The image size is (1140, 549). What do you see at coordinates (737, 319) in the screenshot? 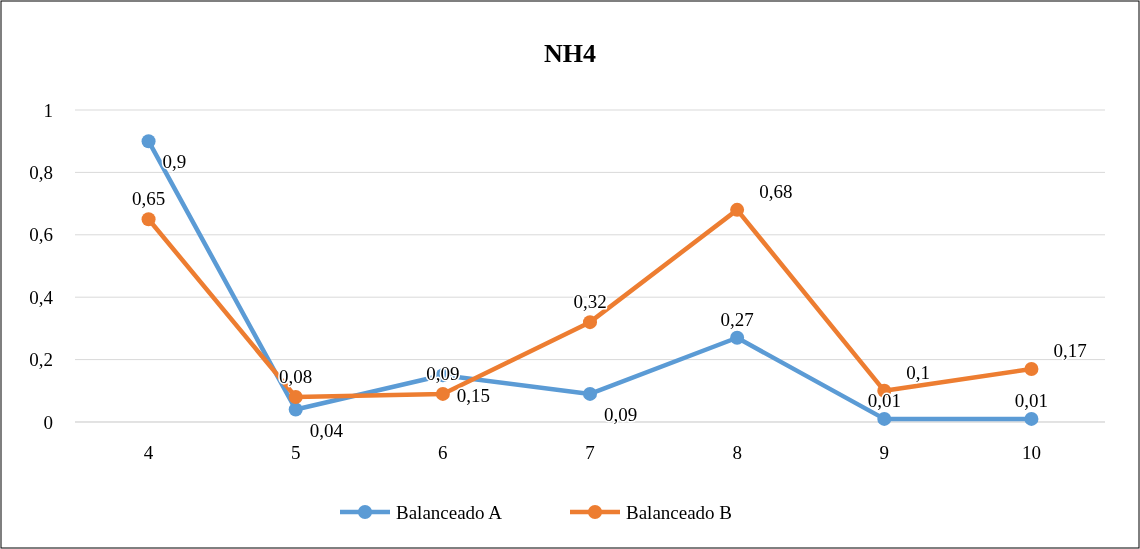
I see `data-label: 0,27` at bounding box center [737, 319].